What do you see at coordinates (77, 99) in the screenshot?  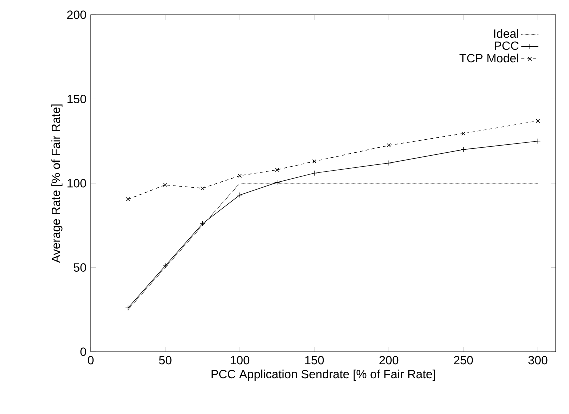 I see `y-tick-label: 150` at bounding box center [77, 99].